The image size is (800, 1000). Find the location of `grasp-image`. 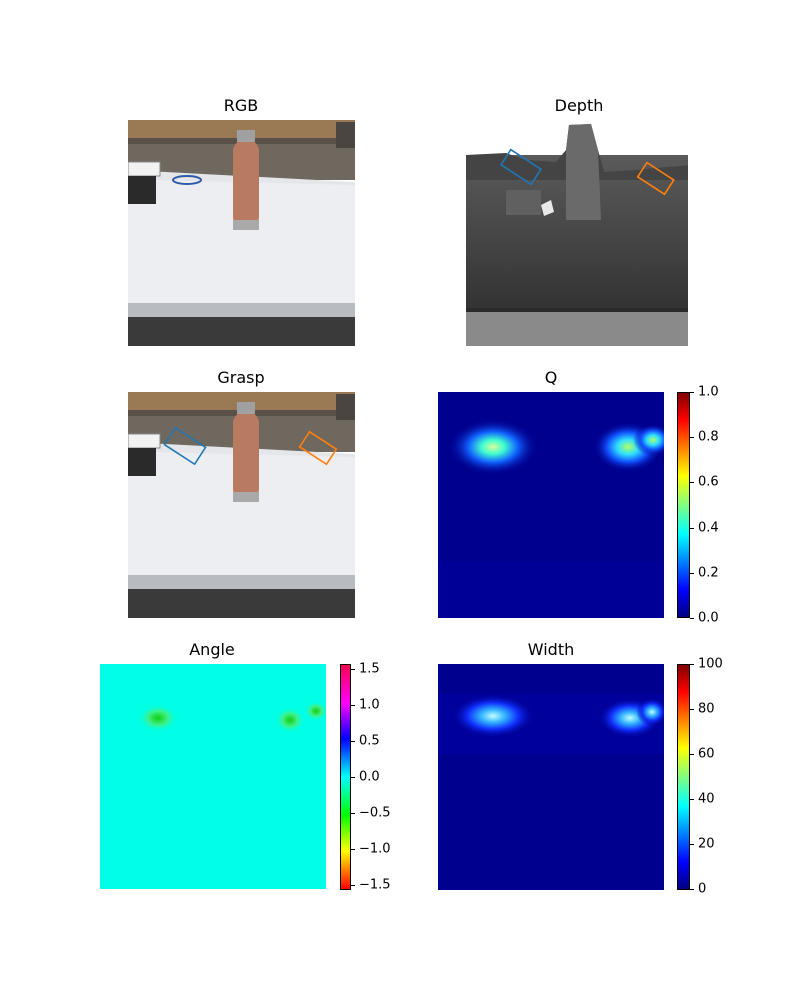

grasp-image is located at coordinates (241, 505).